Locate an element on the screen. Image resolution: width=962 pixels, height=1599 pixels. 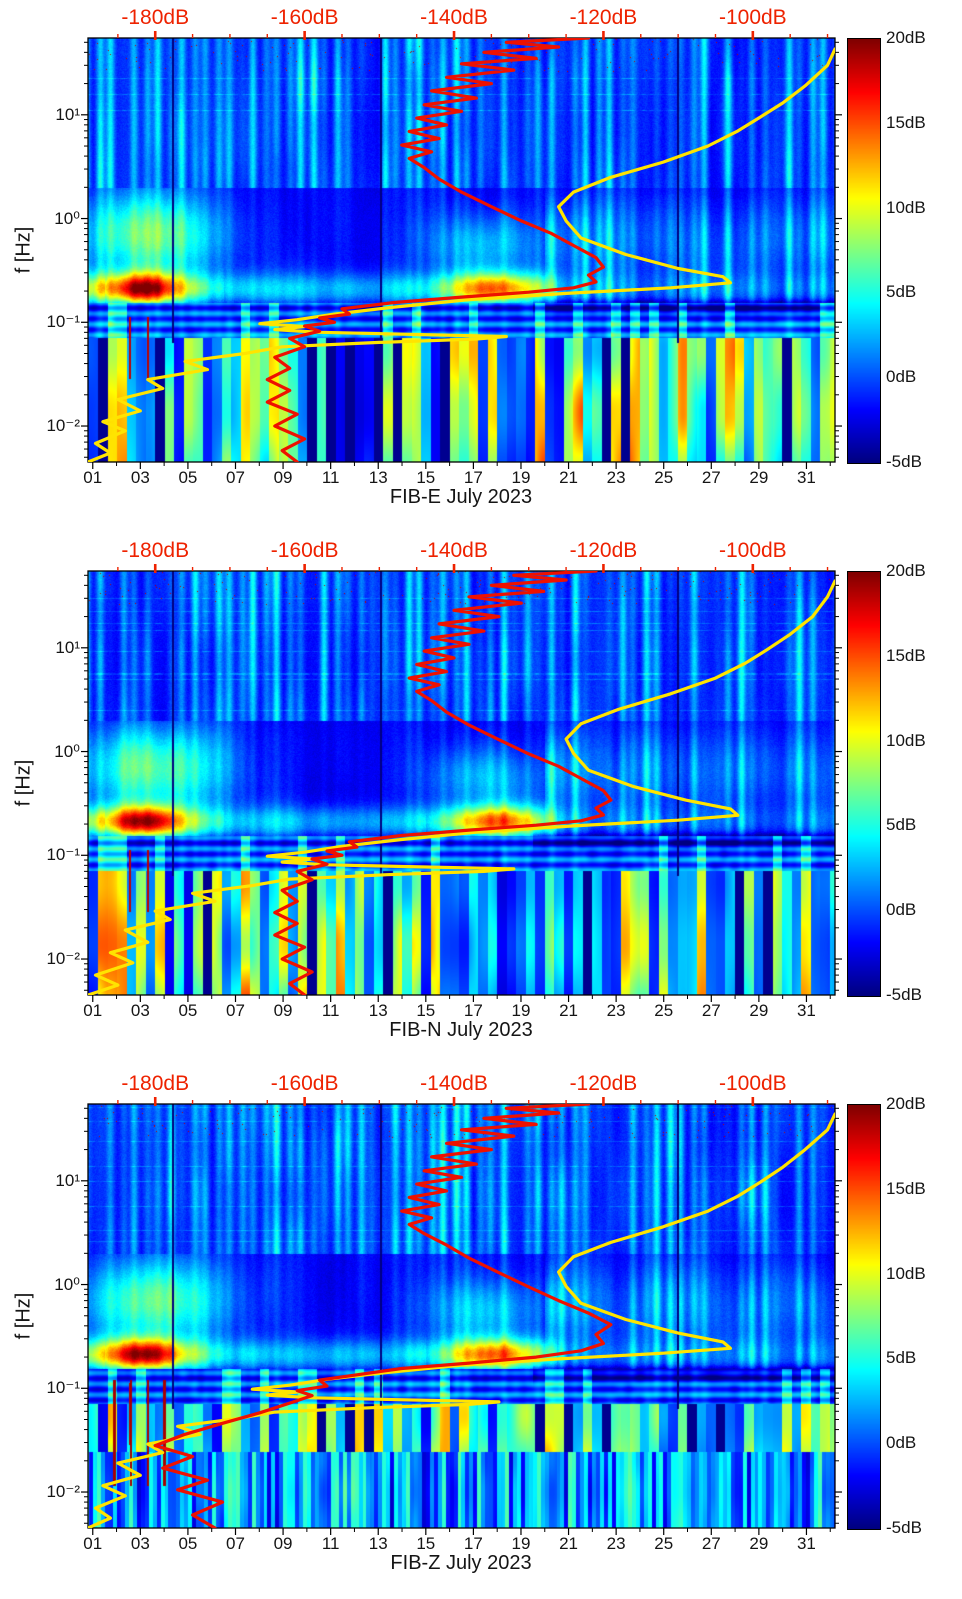
x-axis-title: FIB-N July 2023 is located at coordinates (461, 1030).